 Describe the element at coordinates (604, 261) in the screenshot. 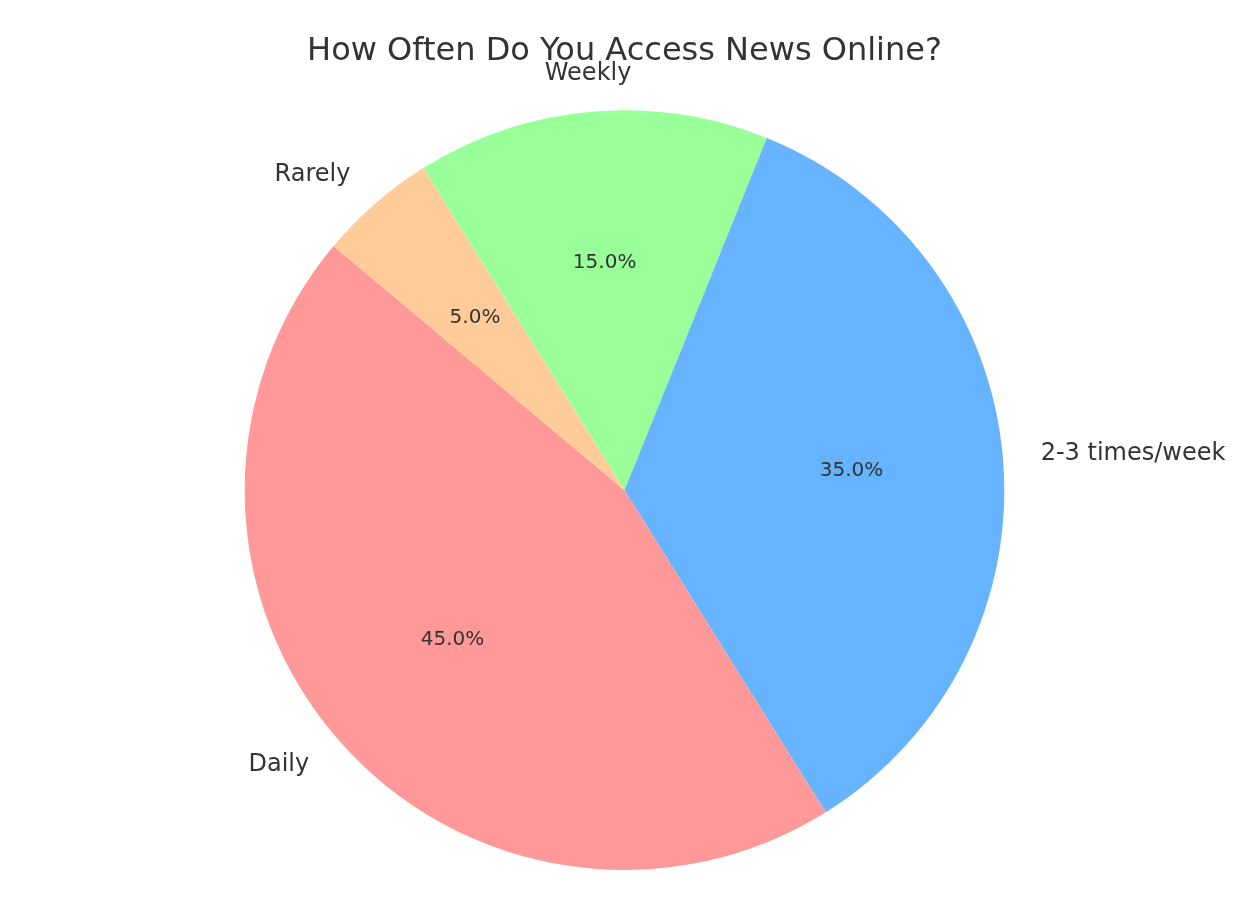

I see `data-label: 15.0%` at that location.